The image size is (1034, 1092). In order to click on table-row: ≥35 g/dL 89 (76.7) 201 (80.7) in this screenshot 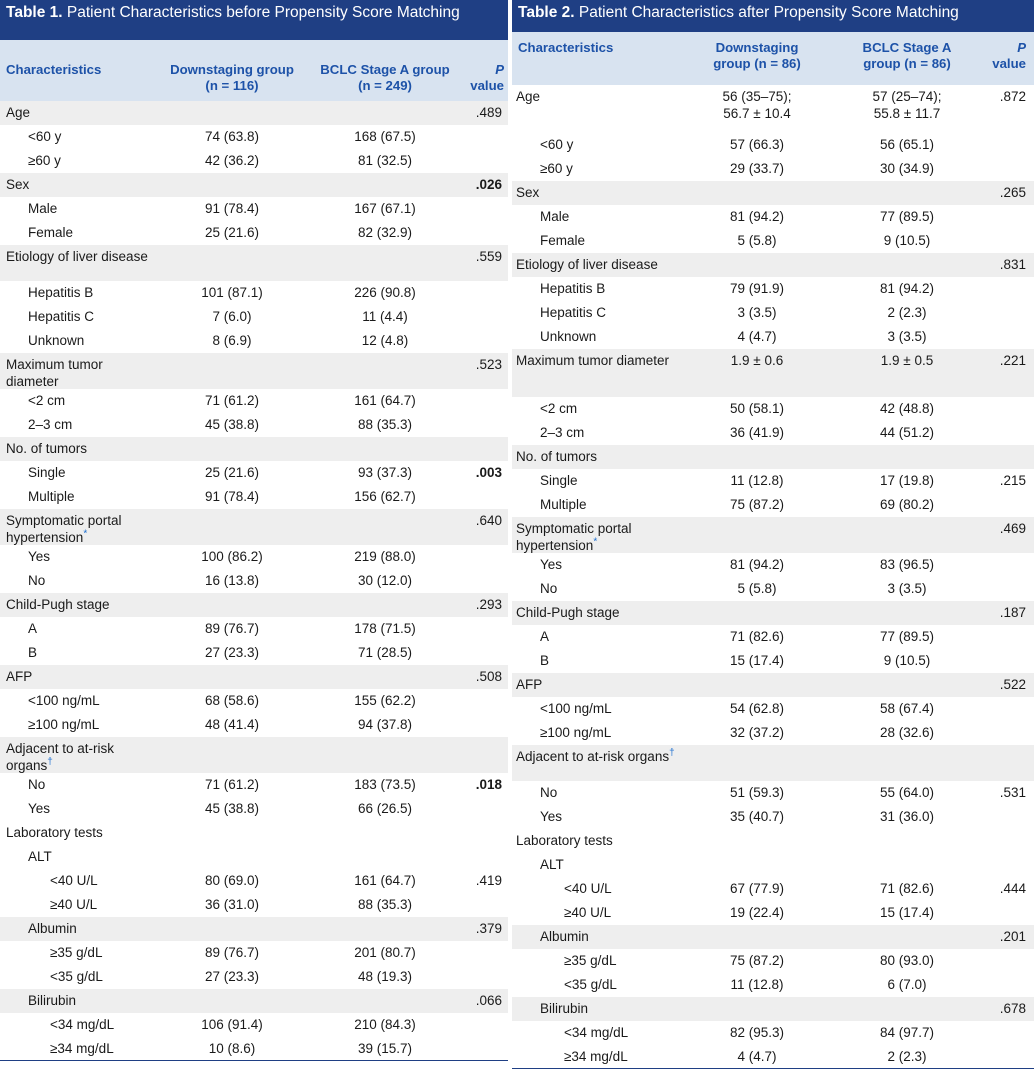, I will do `click(254, 953)`.